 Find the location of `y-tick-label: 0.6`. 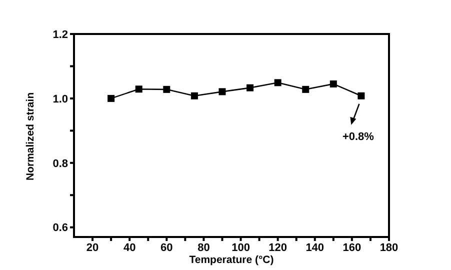

y-tick-label: 0.6 is located at coordinates (60, 228).